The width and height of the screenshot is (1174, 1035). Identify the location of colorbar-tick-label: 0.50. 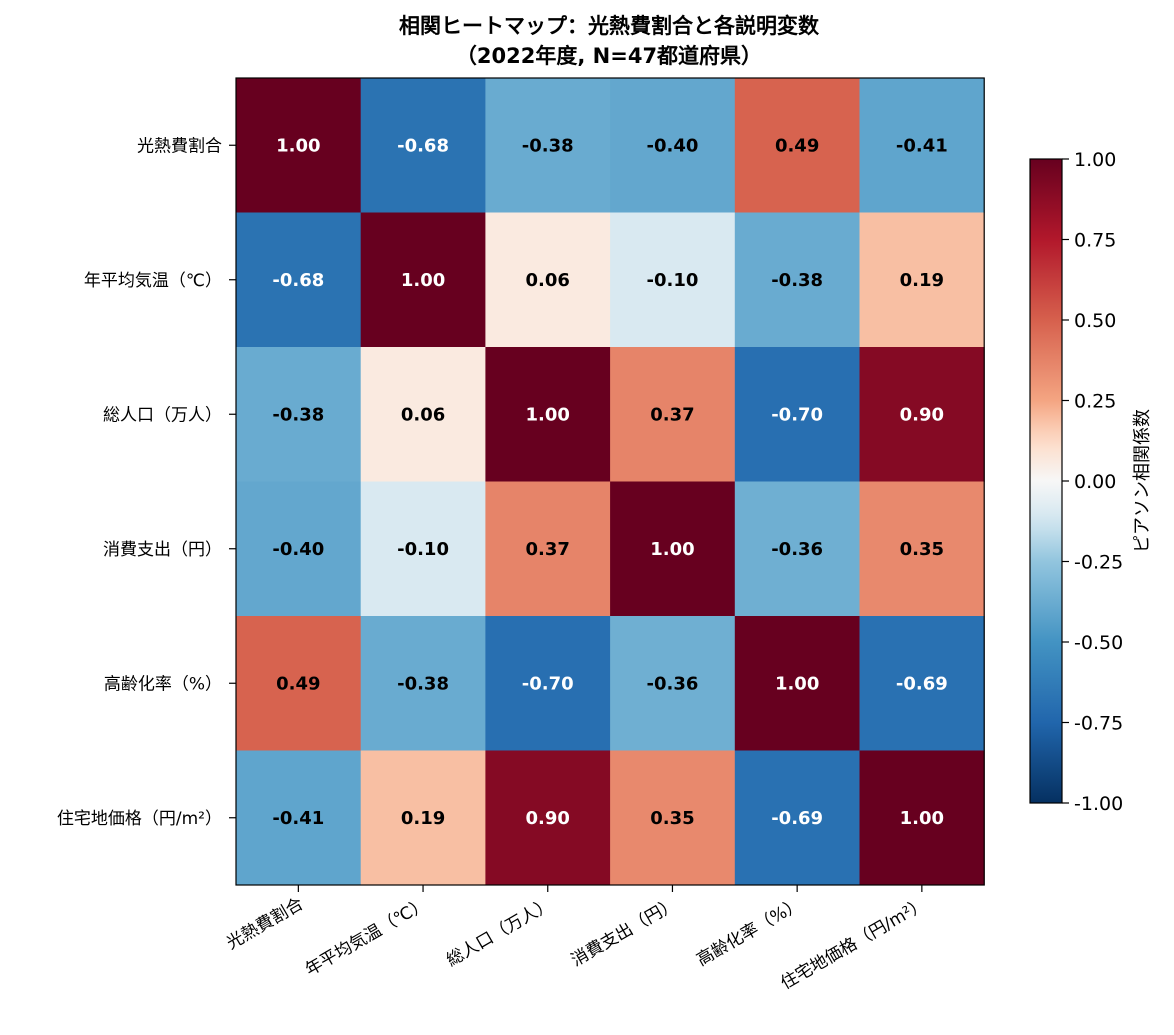
(1095, 321).